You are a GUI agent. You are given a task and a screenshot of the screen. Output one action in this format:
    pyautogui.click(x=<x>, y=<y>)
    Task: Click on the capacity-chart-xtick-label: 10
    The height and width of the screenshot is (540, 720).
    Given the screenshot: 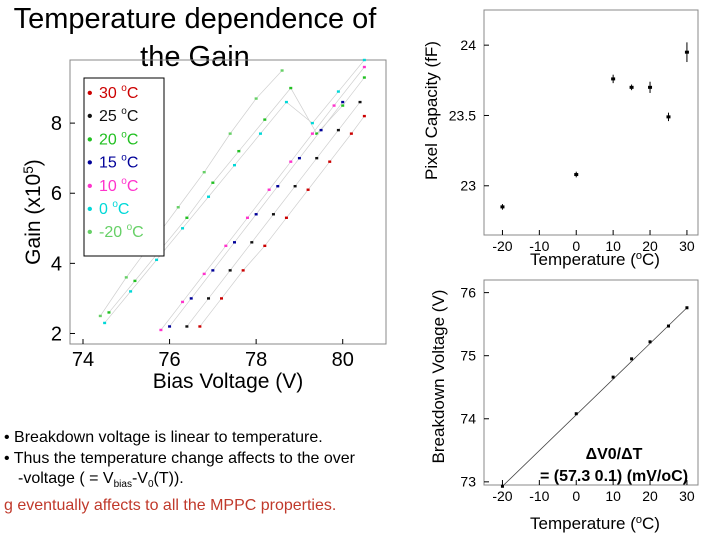 What is the action you would take?
    pyautogui.click(x=613, y=246)
    